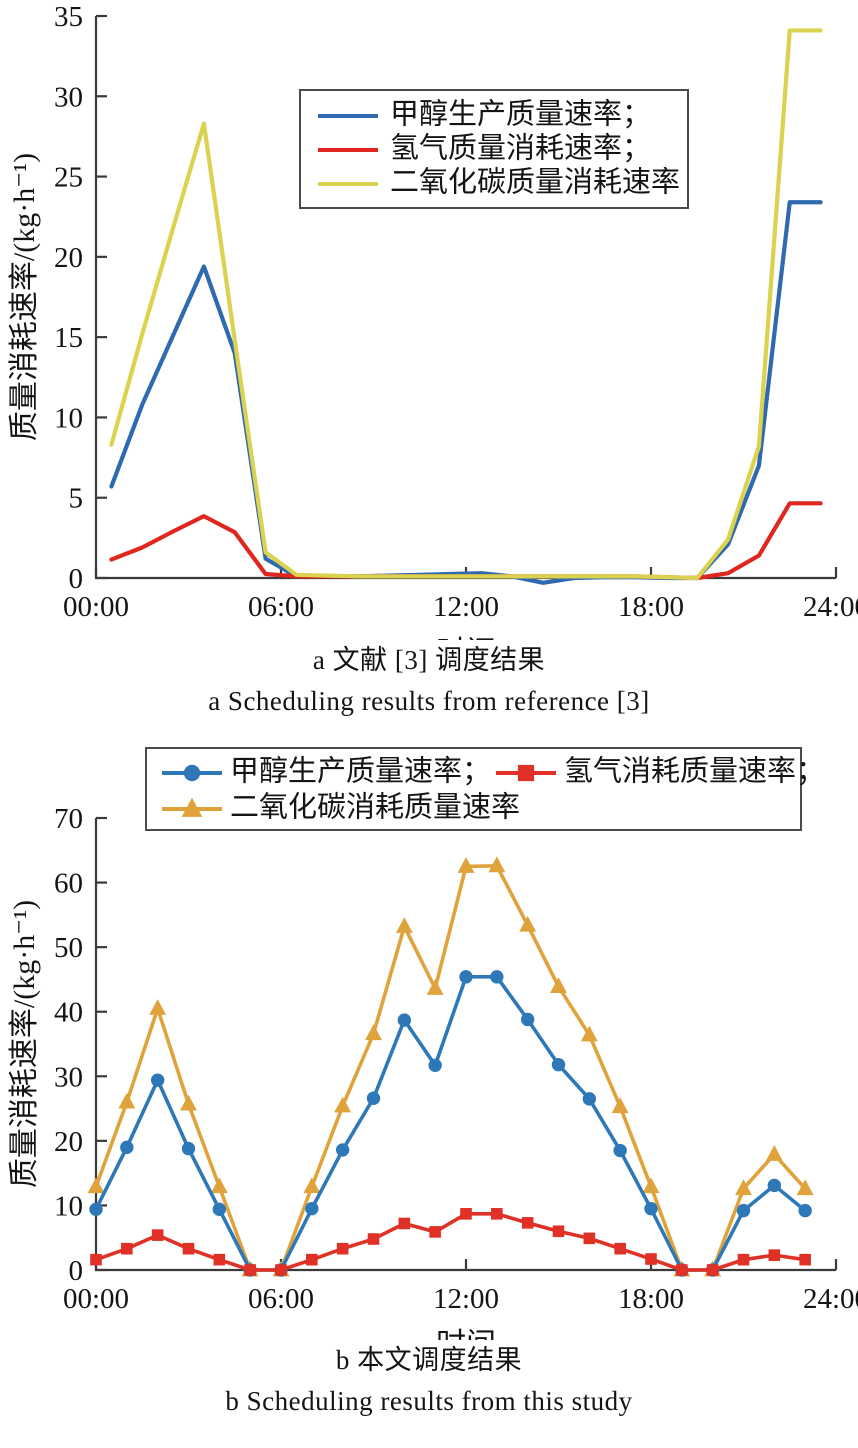 The image size is (858, 1448). I want to click on legend-box, so click(473, 789).